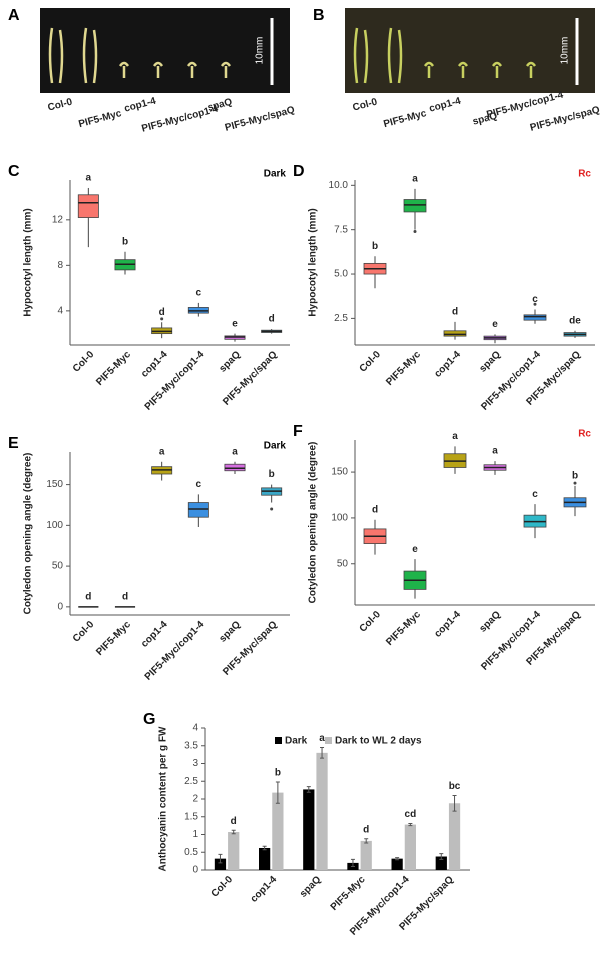 This screenshot has width=608, height=974. What do you see at coordinates (195, 799) in the screenshot?
I see `y-tick-label: 2` at bounding box center [195, 799].